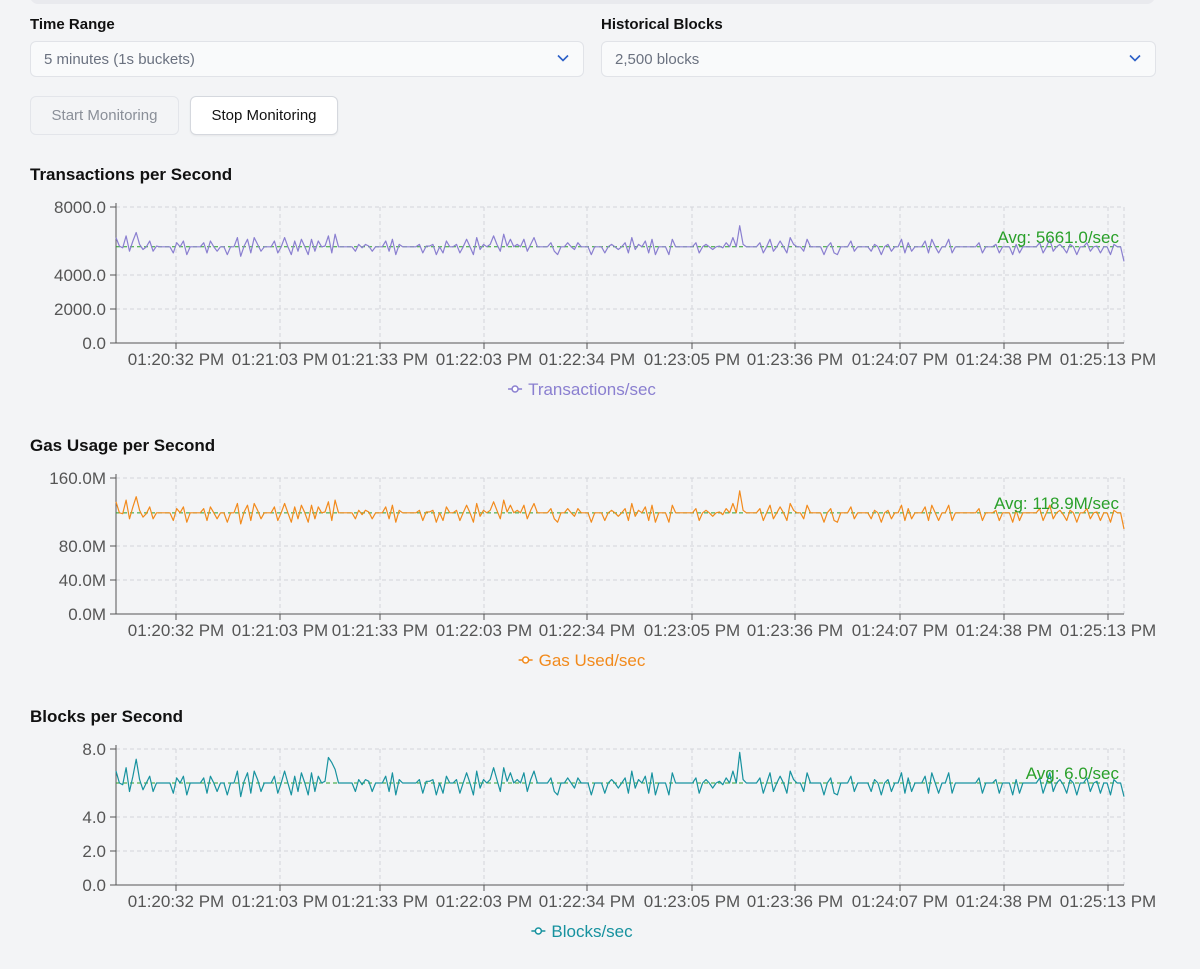  I want to click on y-tick-label: 4000.0, so click(80, 275).